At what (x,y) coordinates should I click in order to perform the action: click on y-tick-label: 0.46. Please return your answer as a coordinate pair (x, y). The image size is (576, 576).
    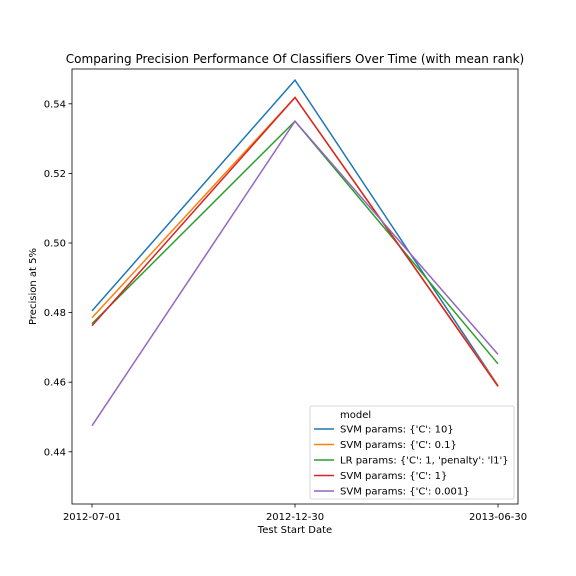
    Looking at the image, I should click on (55, 383).